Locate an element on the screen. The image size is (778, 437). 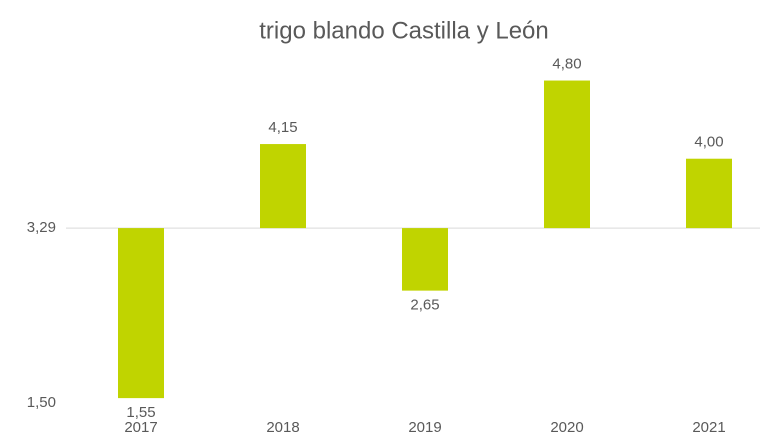
x-tick-label: 2017 is located at coordinates (140, 427).